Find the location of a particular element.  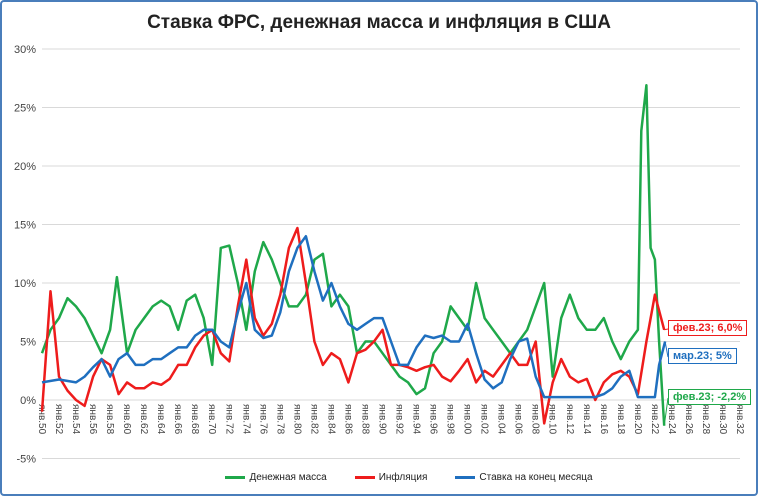

x-tick-label: янв.12 is located at coordinates (569, 419).